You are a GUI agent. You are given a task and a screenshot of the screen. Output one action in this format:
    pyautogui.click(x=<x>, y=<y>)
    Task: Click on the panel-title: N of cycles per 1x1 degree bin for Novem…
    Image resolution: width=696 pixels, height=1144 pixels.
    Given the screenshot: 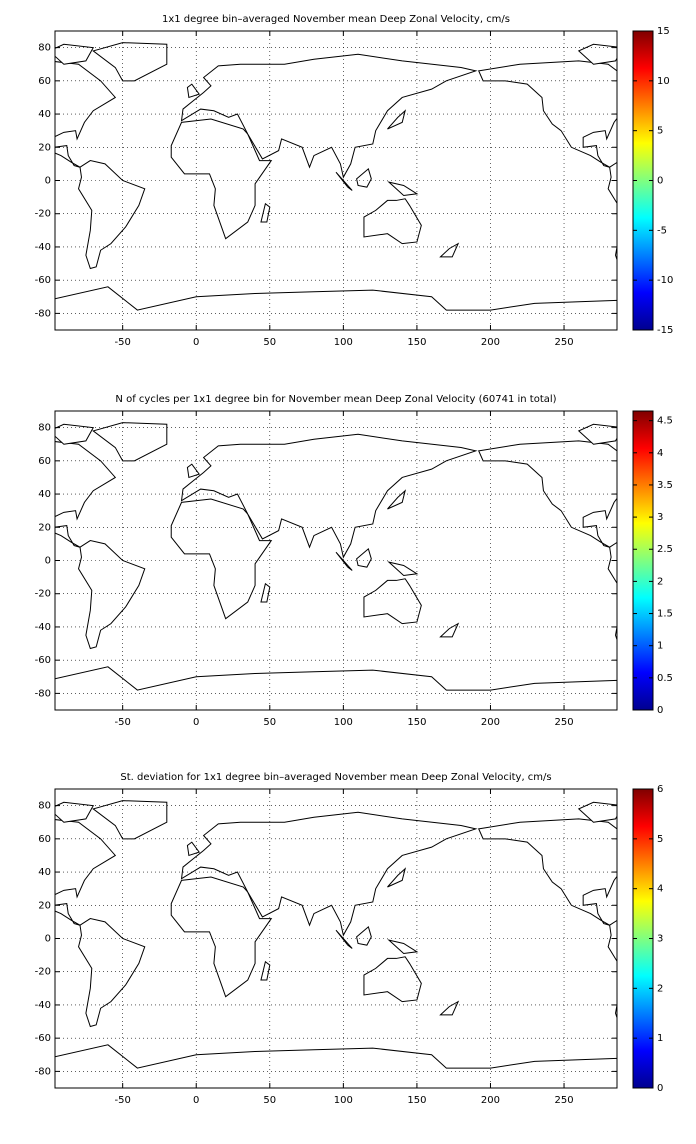 What is the action you would take?
    pyautogui.click(x=335, y=399)
    